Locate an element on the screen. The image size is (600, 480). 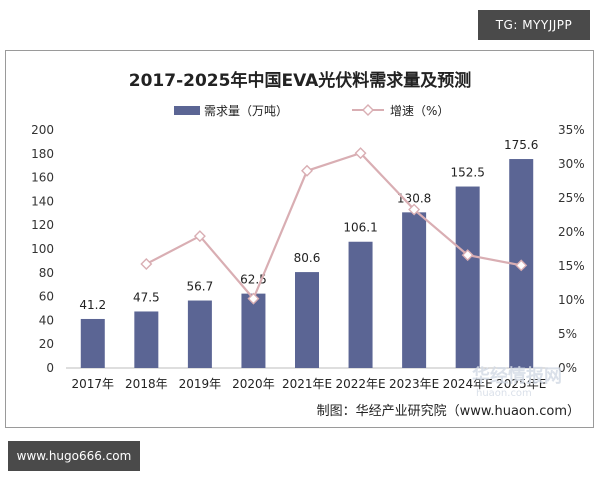
y-right-tick-label: 20% is located at coordinates (571, 232).